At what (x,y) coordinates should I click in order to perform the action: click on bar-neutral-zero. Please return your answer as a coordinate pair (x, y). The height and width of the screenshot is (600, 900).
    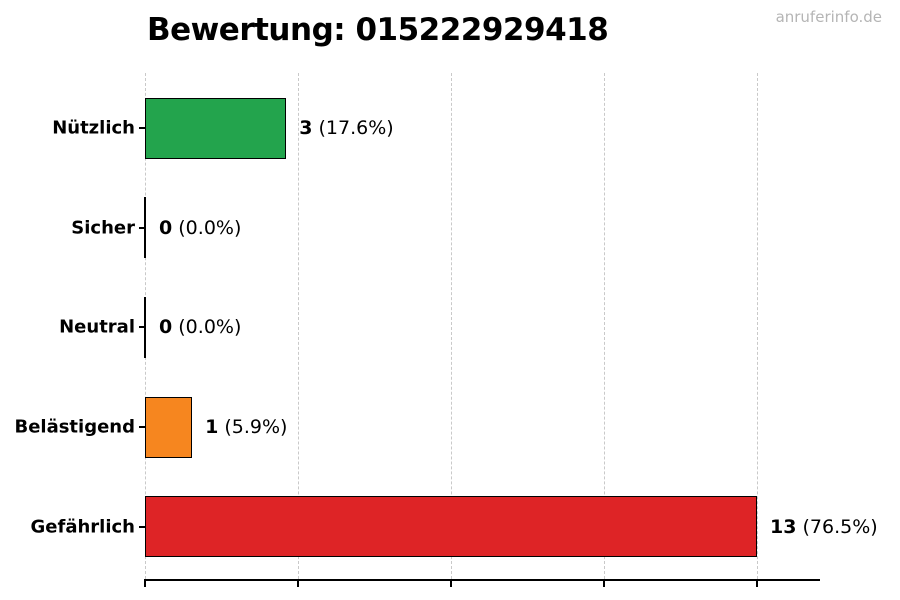
    Looking at the image, I should click on (145, 327).